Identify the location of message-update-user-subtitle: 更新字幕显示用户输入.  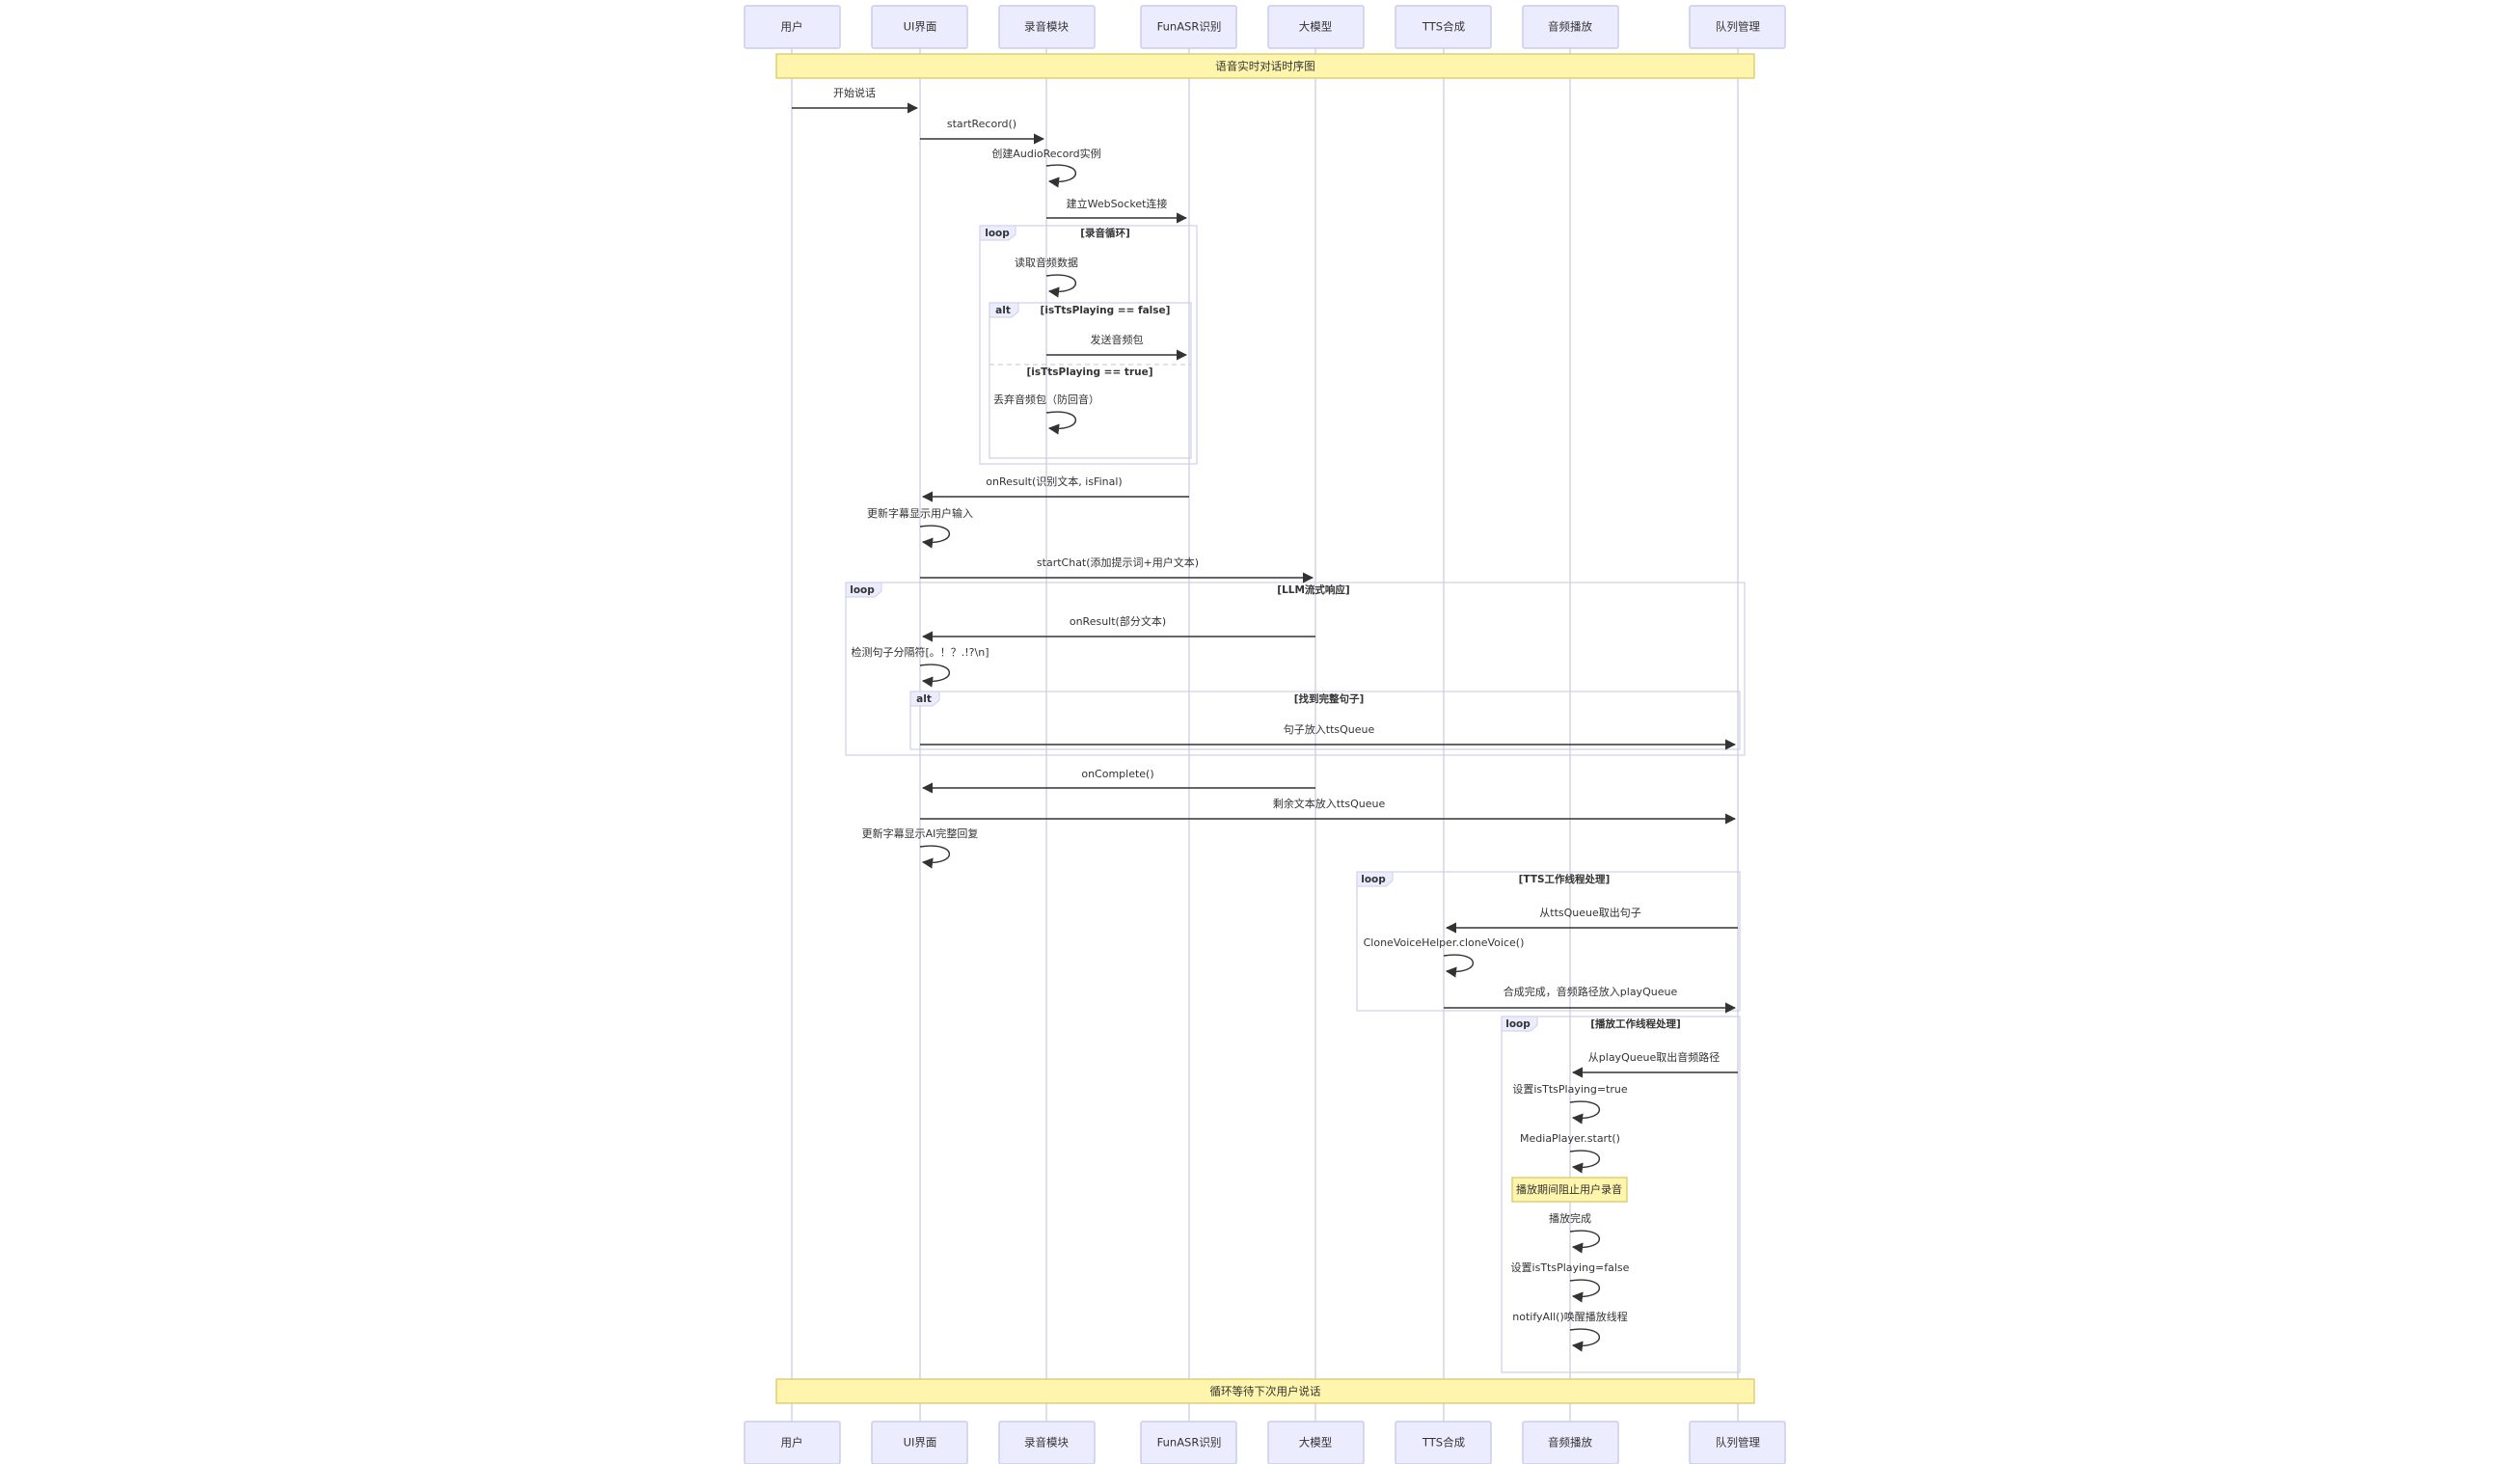
(920, 527).